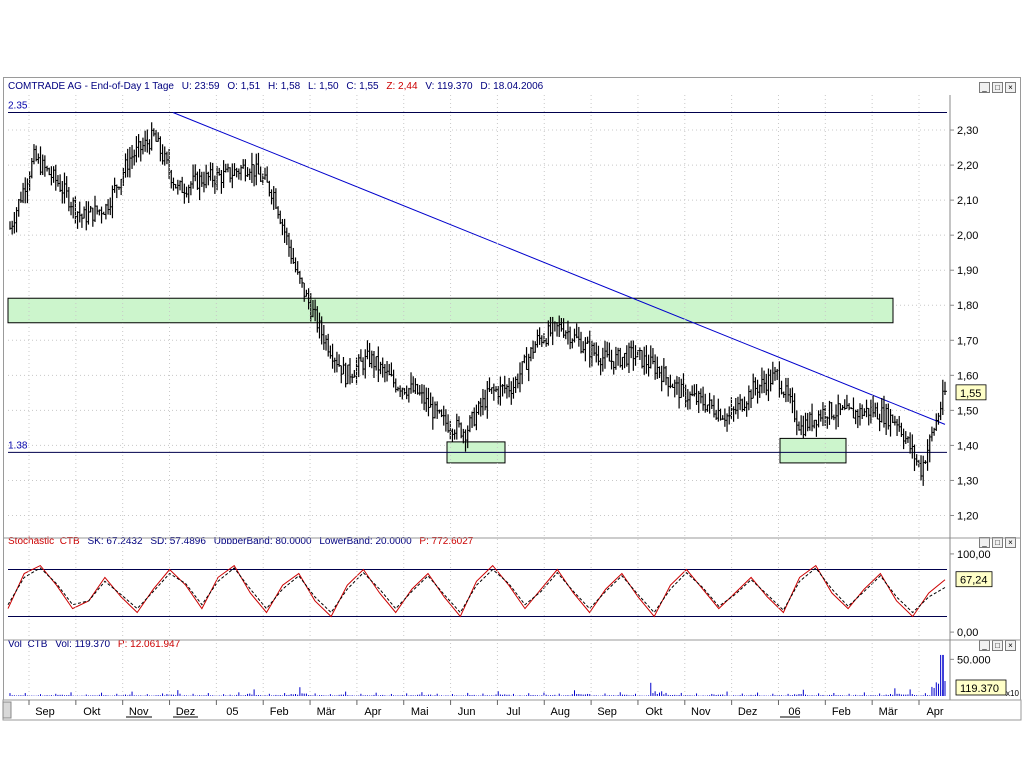 This screenshot has width=1024, height=768. Describe the element at coordinates (284, 86) in the screenshot. I see `high-label: H: 1,58` at that location.